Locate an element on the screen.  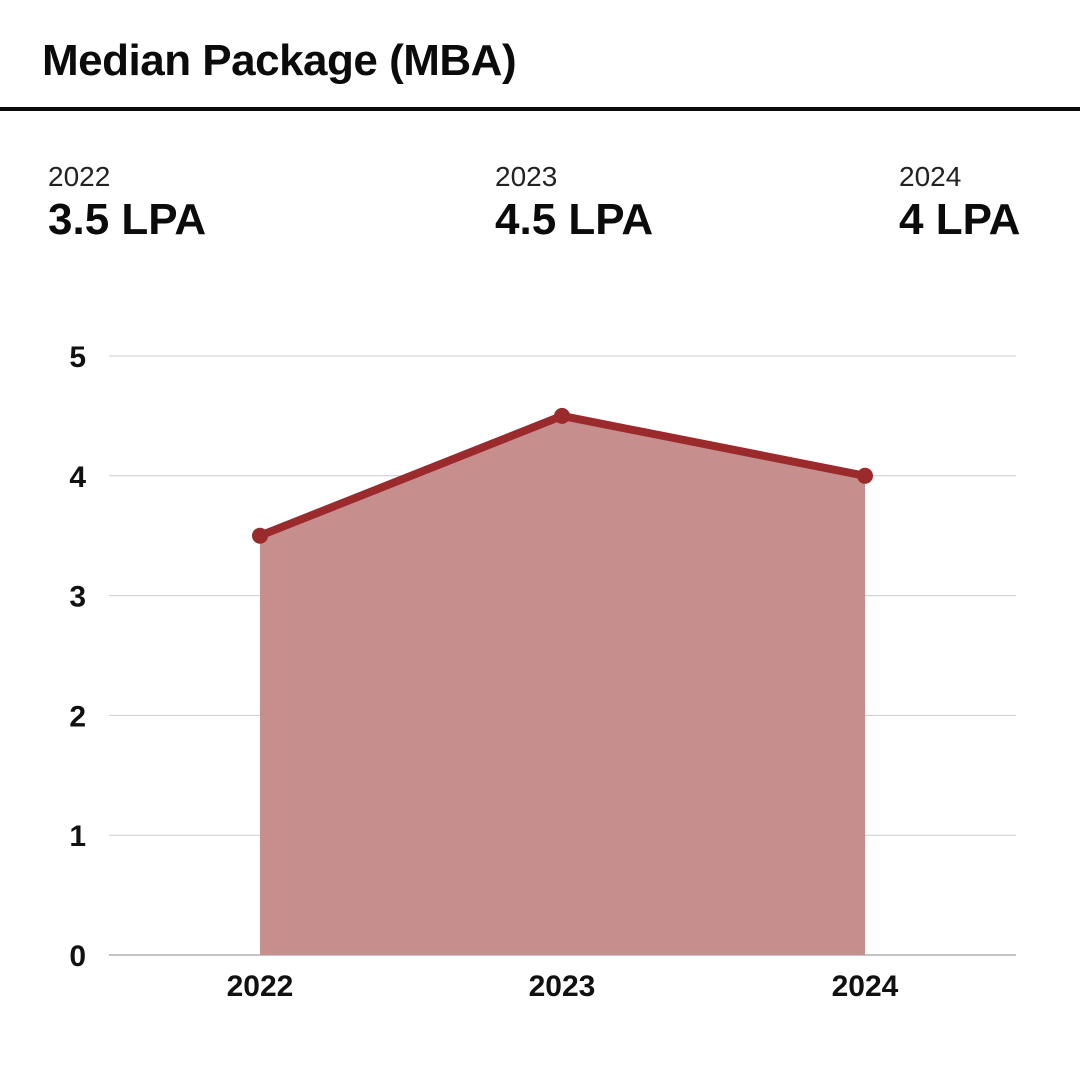
stat-value: 4.5 LPA is located at coordinates (574, 219).